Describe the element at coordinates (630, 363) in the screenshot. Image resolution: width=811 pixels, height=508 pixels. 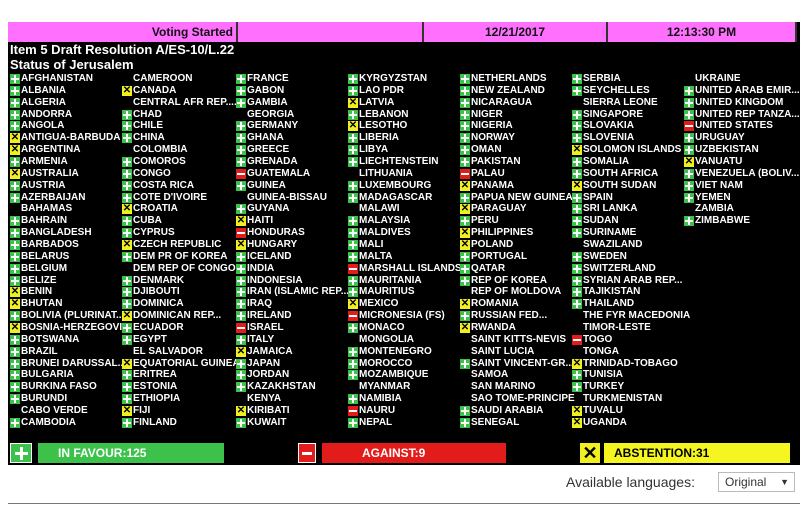
I see `country-name: TRINIDAD-TOBAGO` at that location.